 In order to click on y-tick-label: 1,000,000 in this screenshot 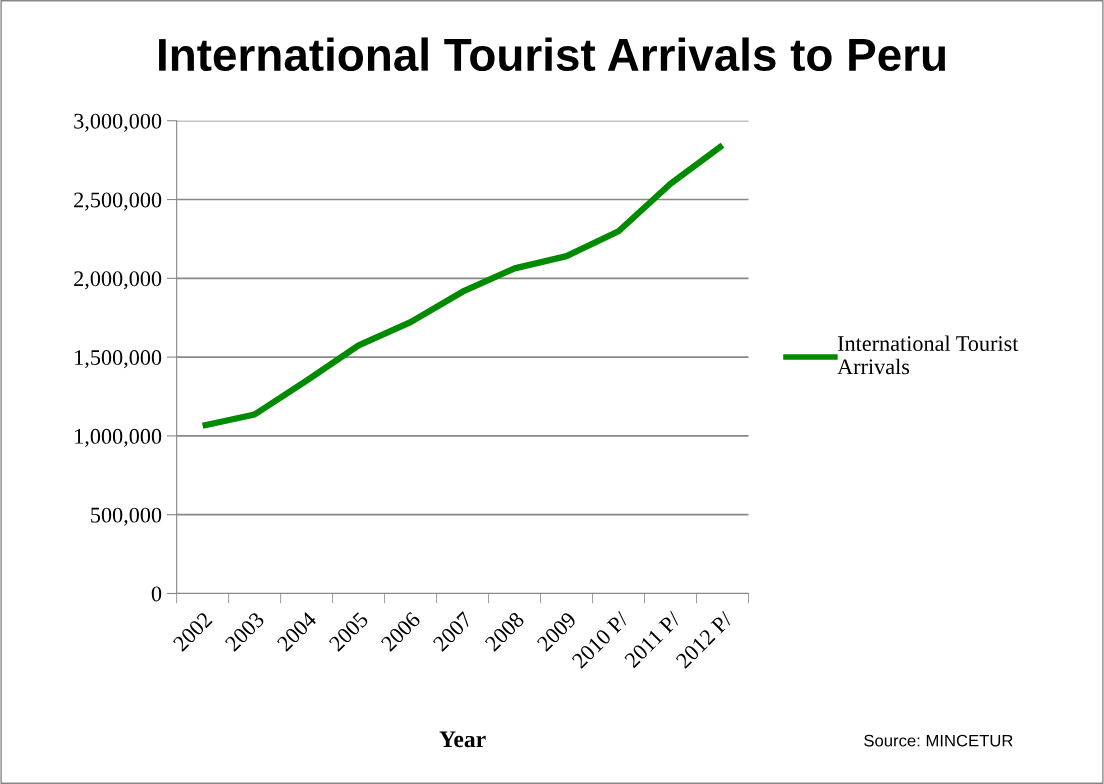, I will do `click(118, 438)`.